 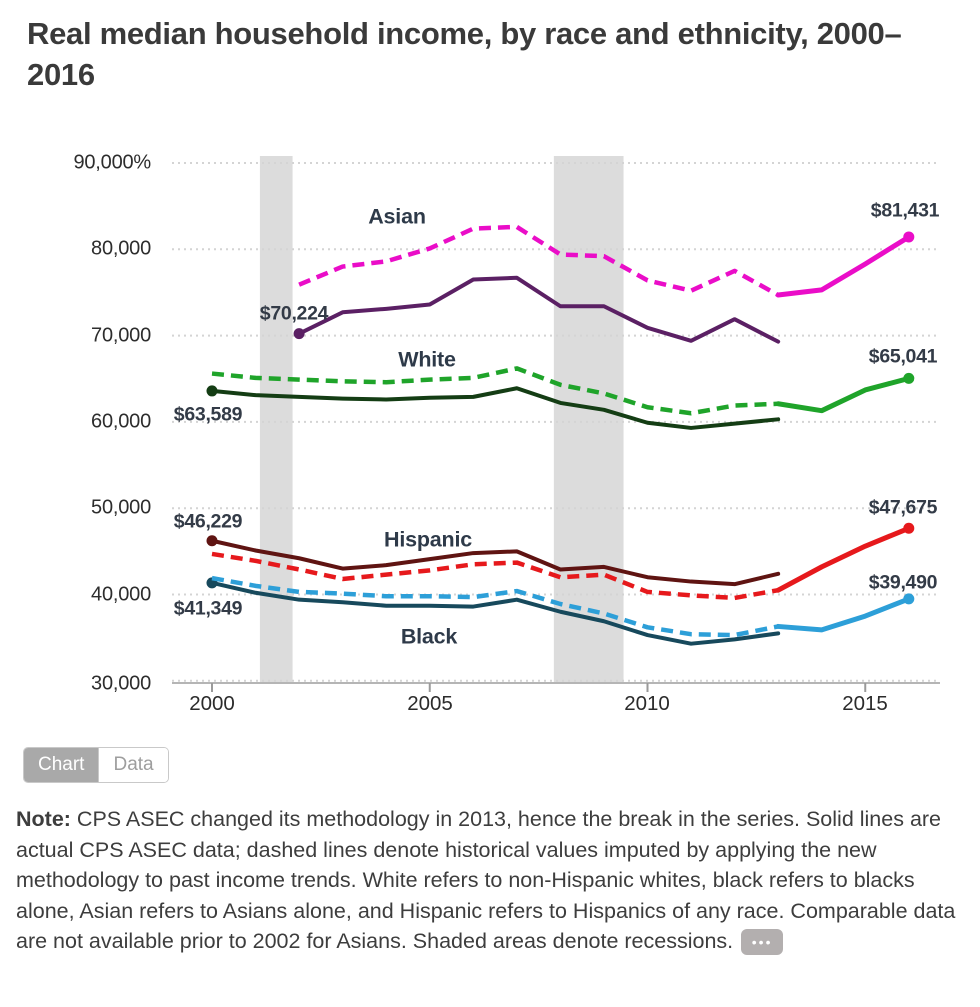 I want to click on data-tab-button: Data, so click(x=133, y=765).